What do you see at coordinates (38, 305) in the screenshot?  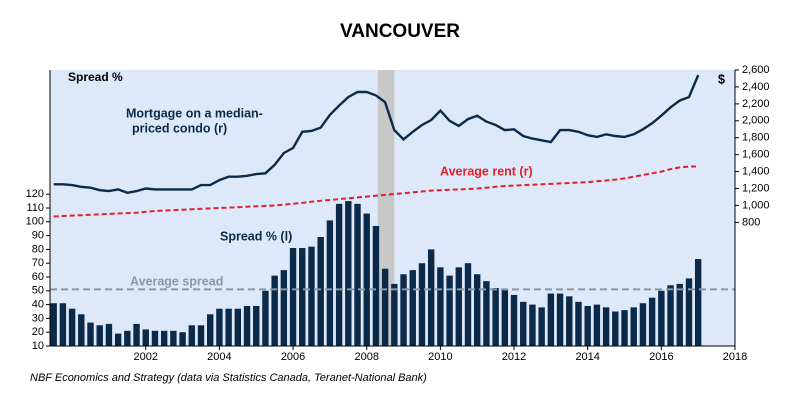 I see `y-tick-label: 40` at bounding box center [38, 305].